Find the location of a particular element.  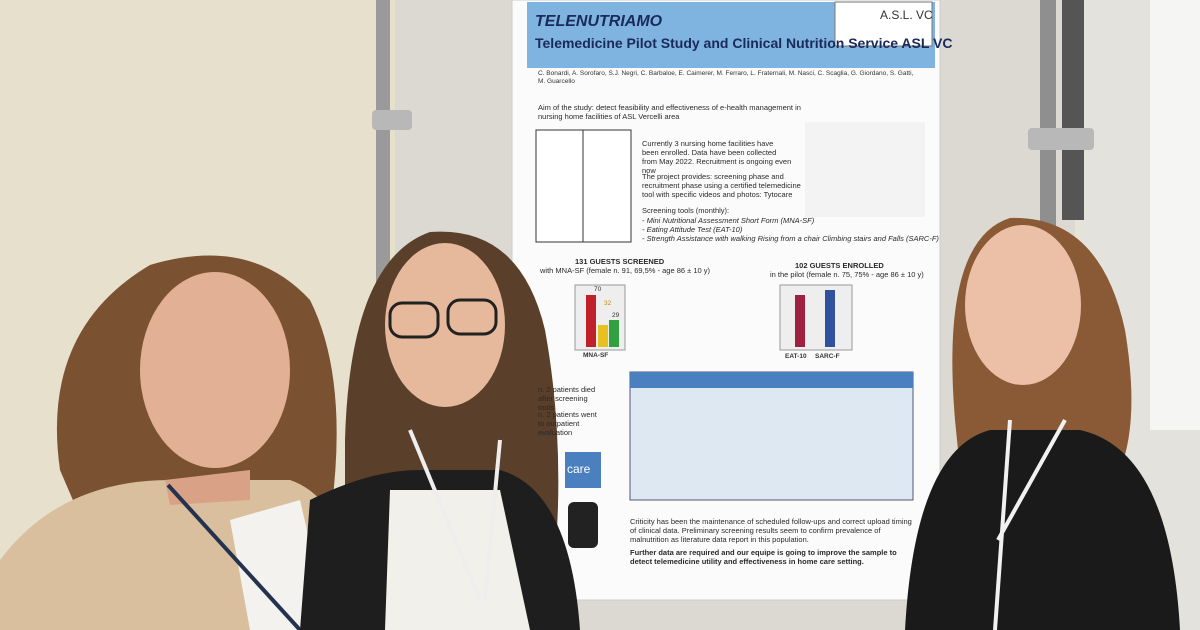

enrolled-heading: 102 GUESTS ENROLLED is located at coordinates (839, 265).